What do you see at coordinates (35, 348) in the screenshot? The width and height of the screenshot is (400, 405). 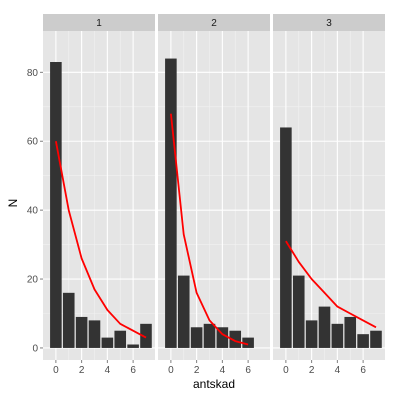 I see `y-tick-label: 0` at bounding box center [35, 348].